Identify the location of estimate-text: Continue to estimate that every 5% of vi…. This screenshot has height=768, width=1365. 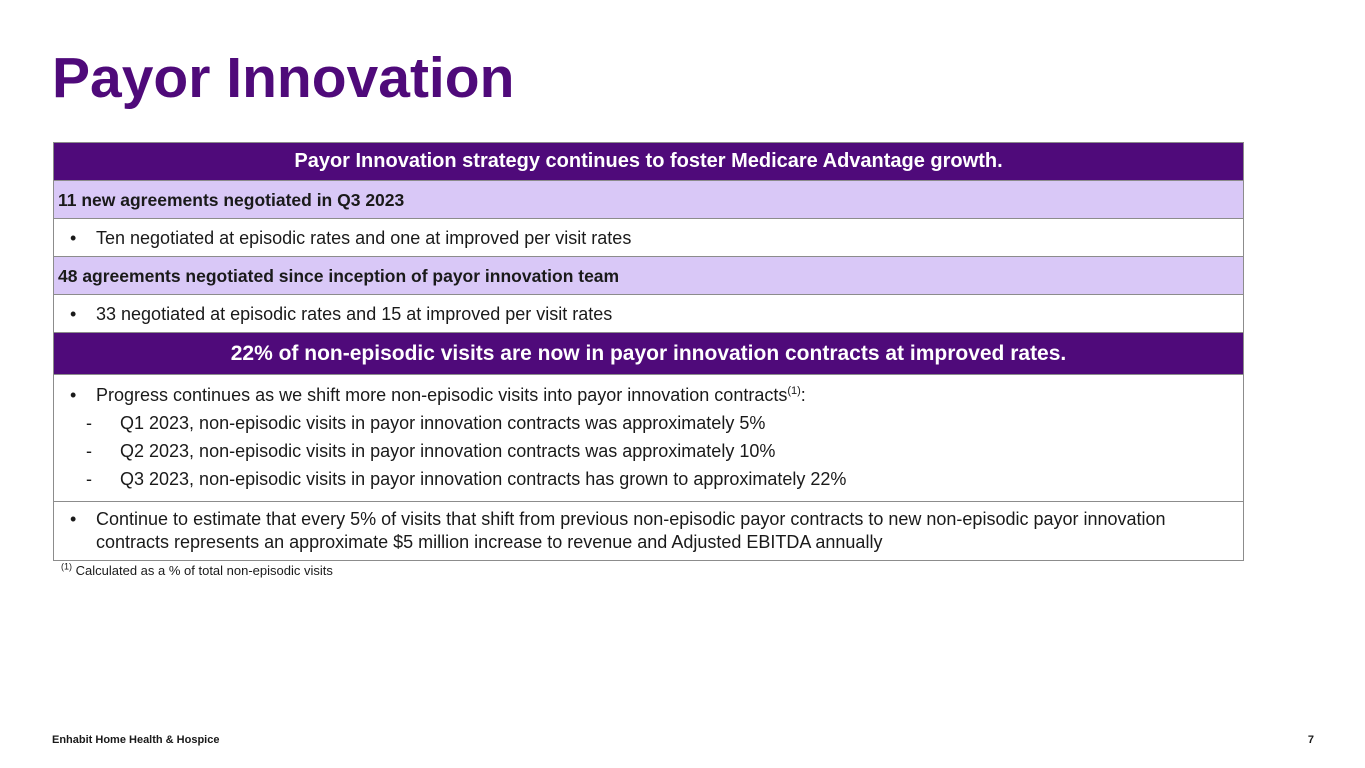
(631, 530).